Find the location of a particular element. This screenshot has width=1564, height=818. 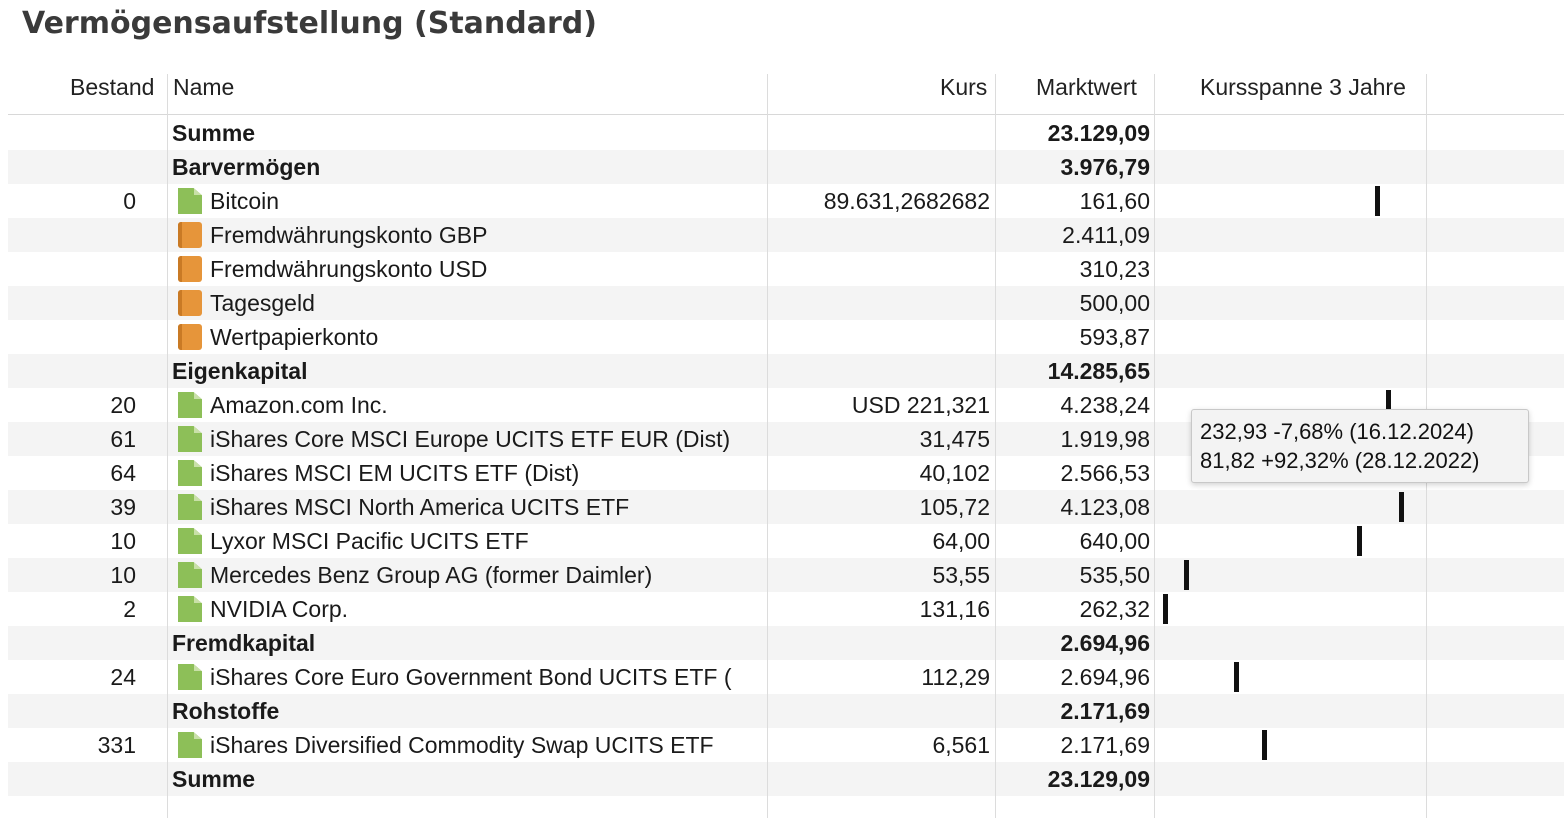

kurs-cell: USD 221,321 is located at coordinates (920, 405).